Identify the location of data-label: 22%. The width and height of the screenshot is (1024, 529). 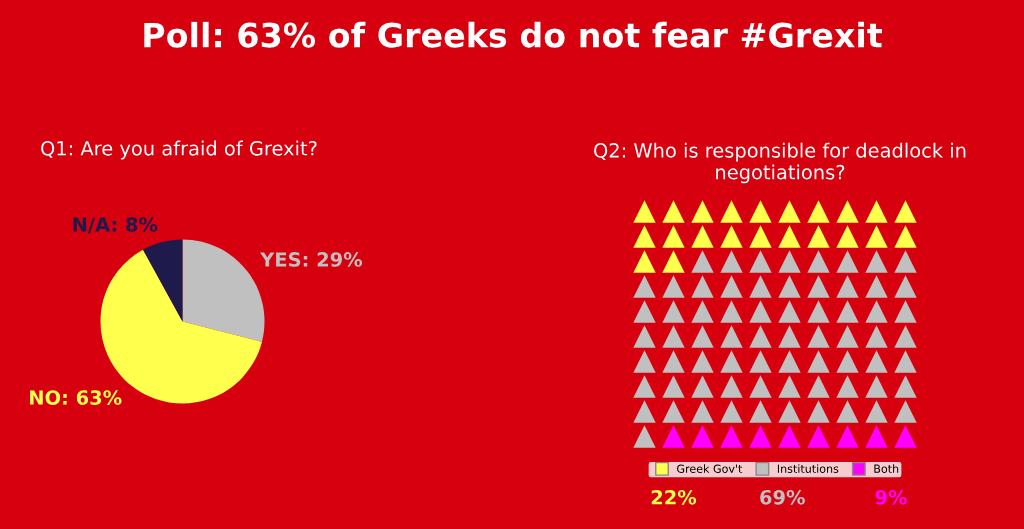
(674, 497).